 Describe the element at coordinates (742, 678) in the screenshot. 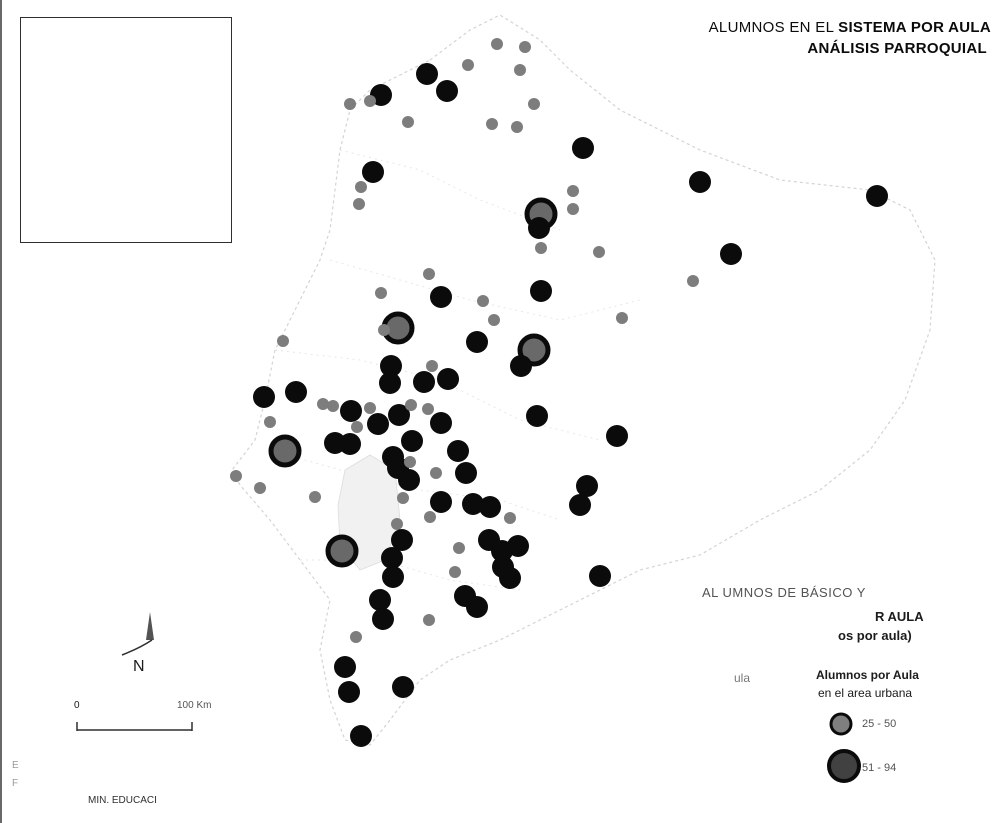

I see `legend-column1-label: ula` at that location.